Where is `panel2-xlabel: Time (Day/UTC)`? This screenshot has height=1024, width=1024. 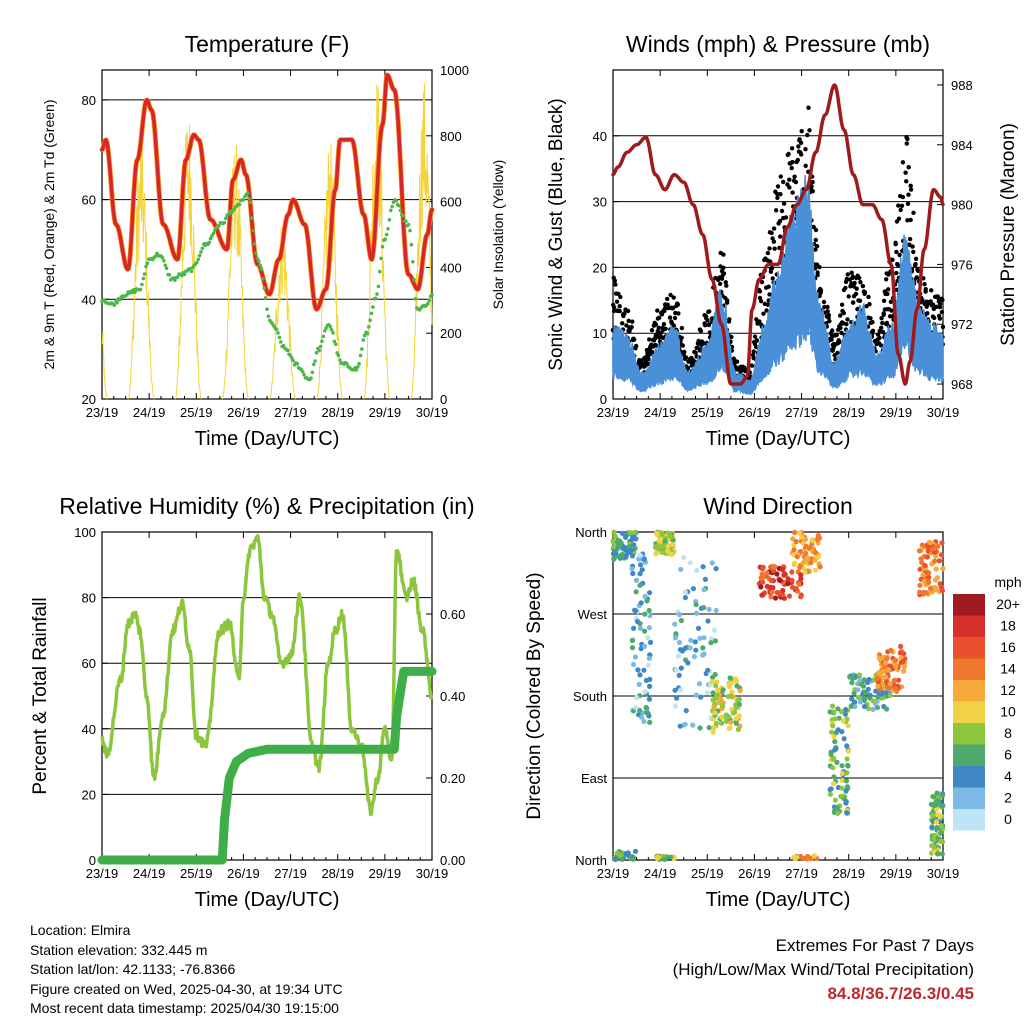
panel2-xlabel: Time (Day/UTC) is located at coordinates (778, 439).